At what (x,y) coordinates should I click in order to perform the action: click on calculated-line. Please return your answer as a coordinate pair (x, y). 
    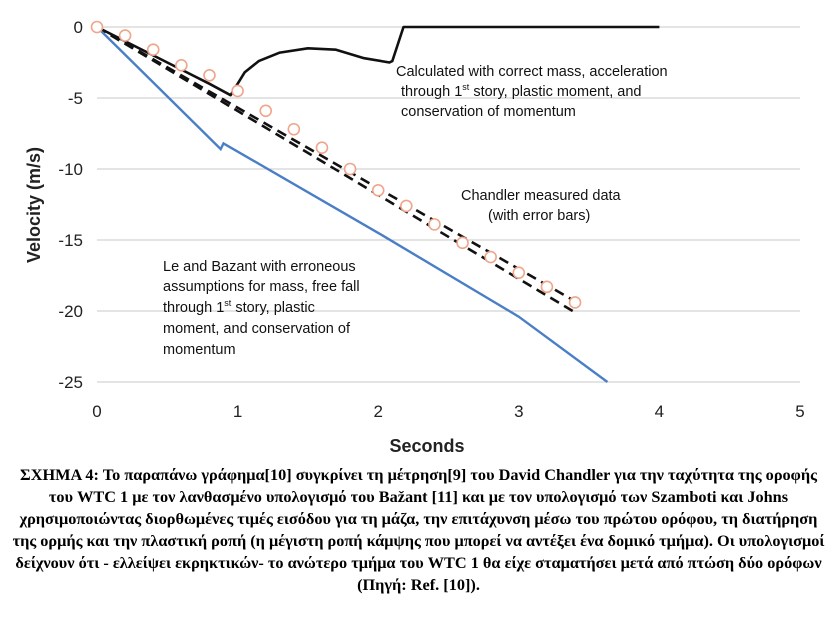
    Looking at the image, I should click on (378, 61).